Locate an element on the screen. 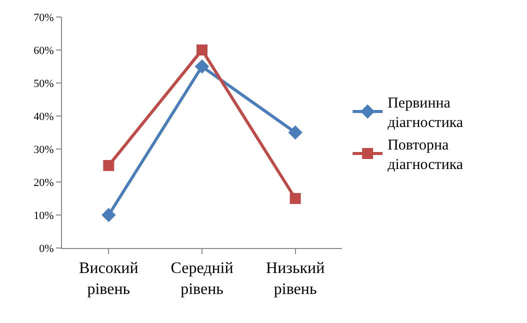  y-tick-label: 50% is located at coordinates (44, 84).